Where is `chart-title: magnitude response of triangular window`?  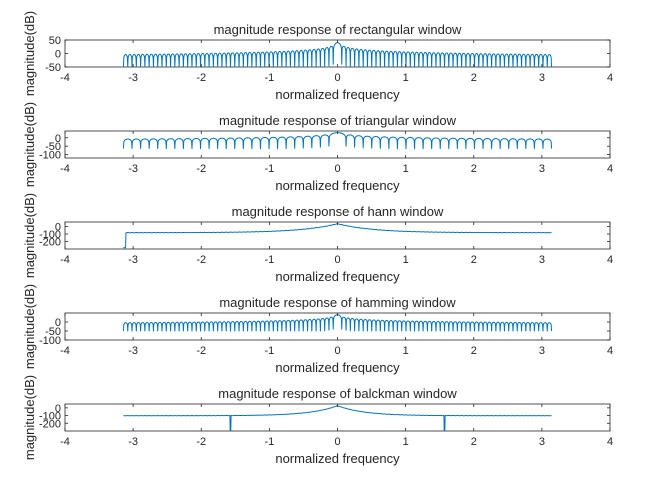 chart-title: magnitude response of triangular window is located at coordinates (338, 120).